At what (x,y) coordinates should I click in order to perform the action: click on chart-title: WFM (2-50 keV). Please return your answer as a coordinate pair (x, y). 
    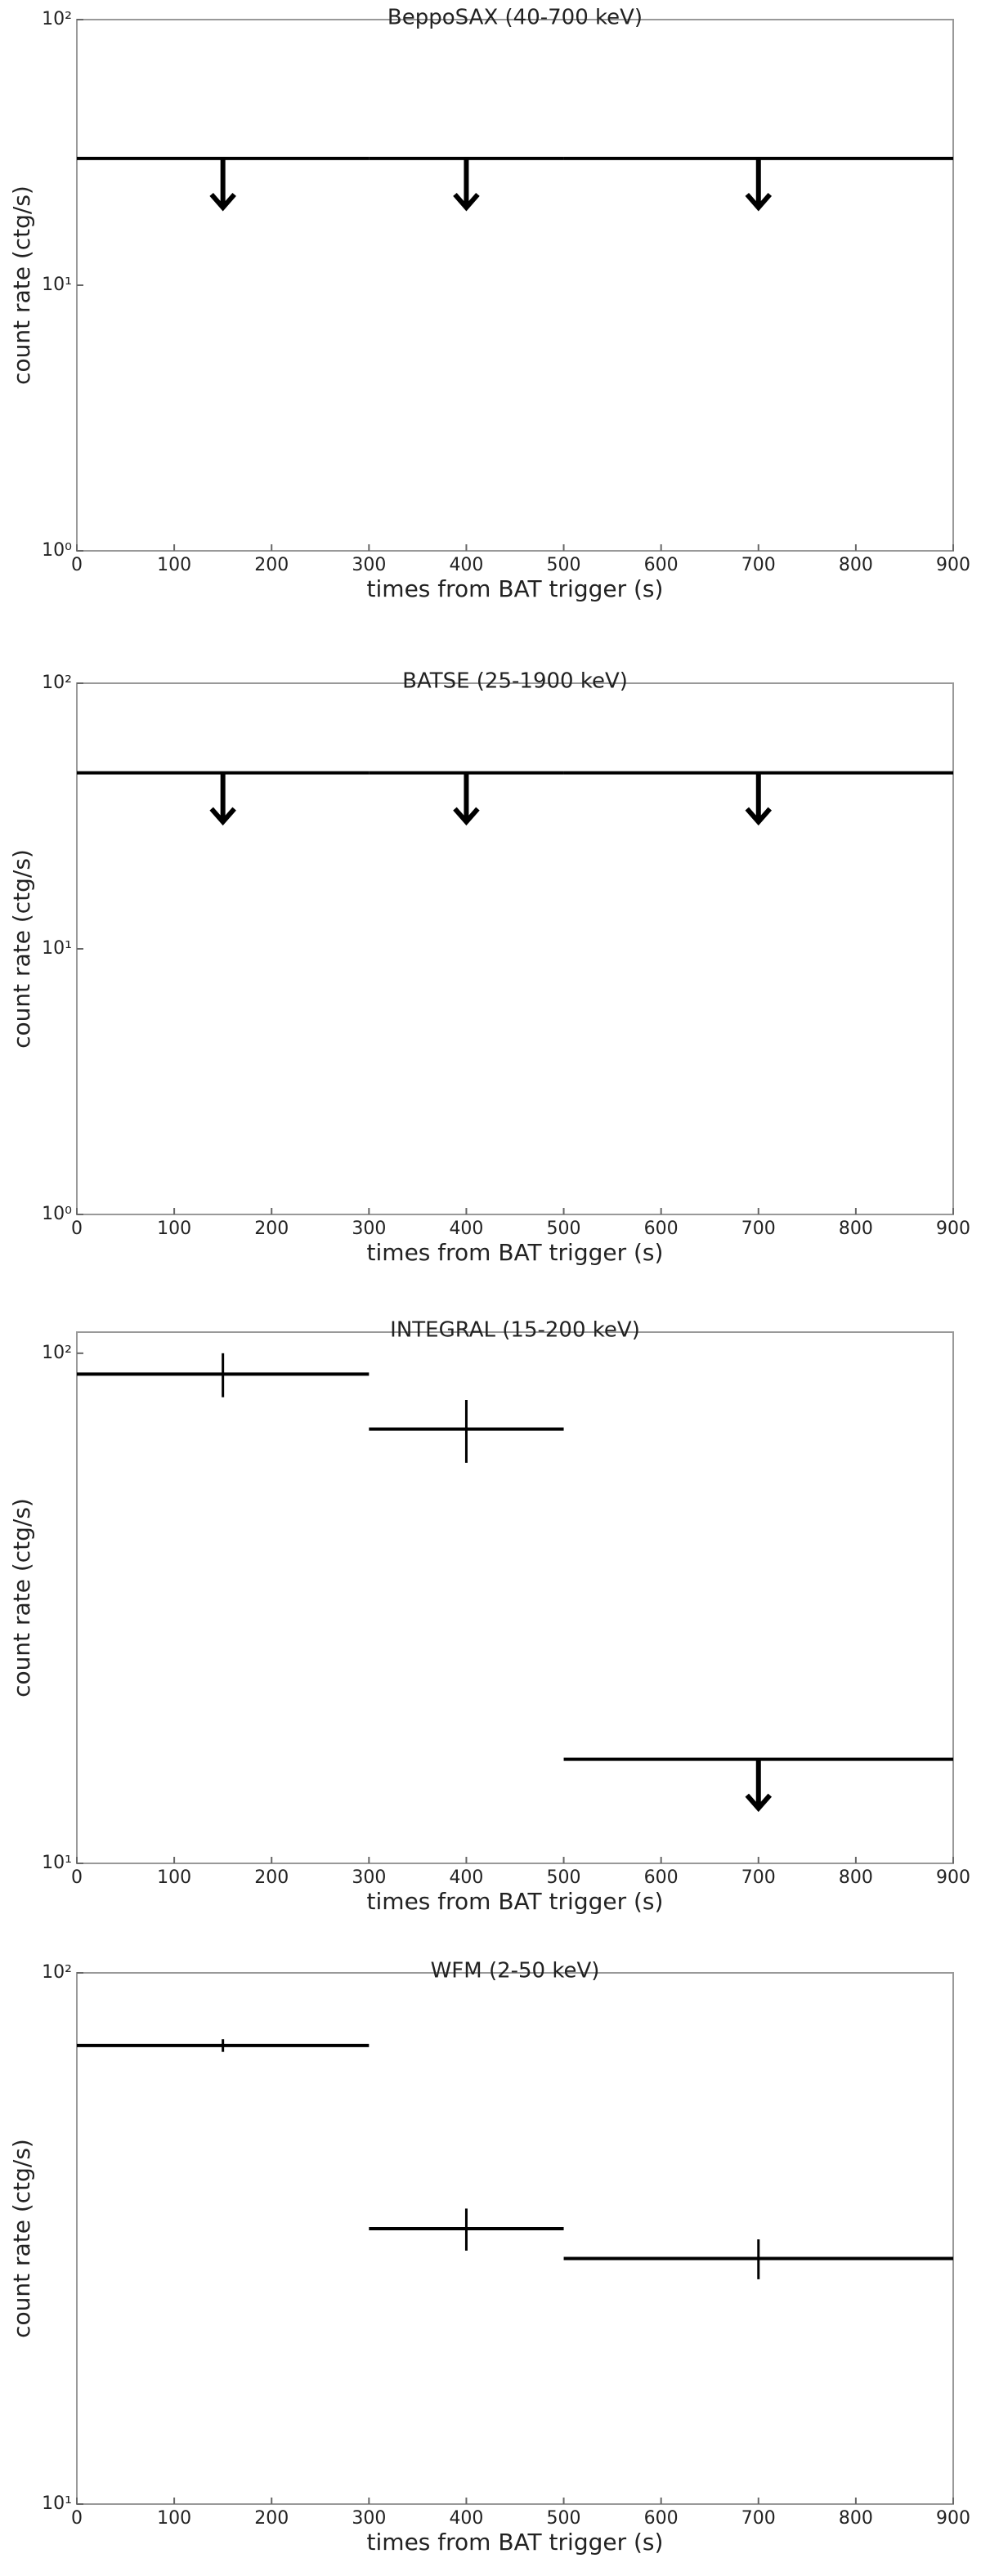
    Looking at the image, I should click on (515, 1971).